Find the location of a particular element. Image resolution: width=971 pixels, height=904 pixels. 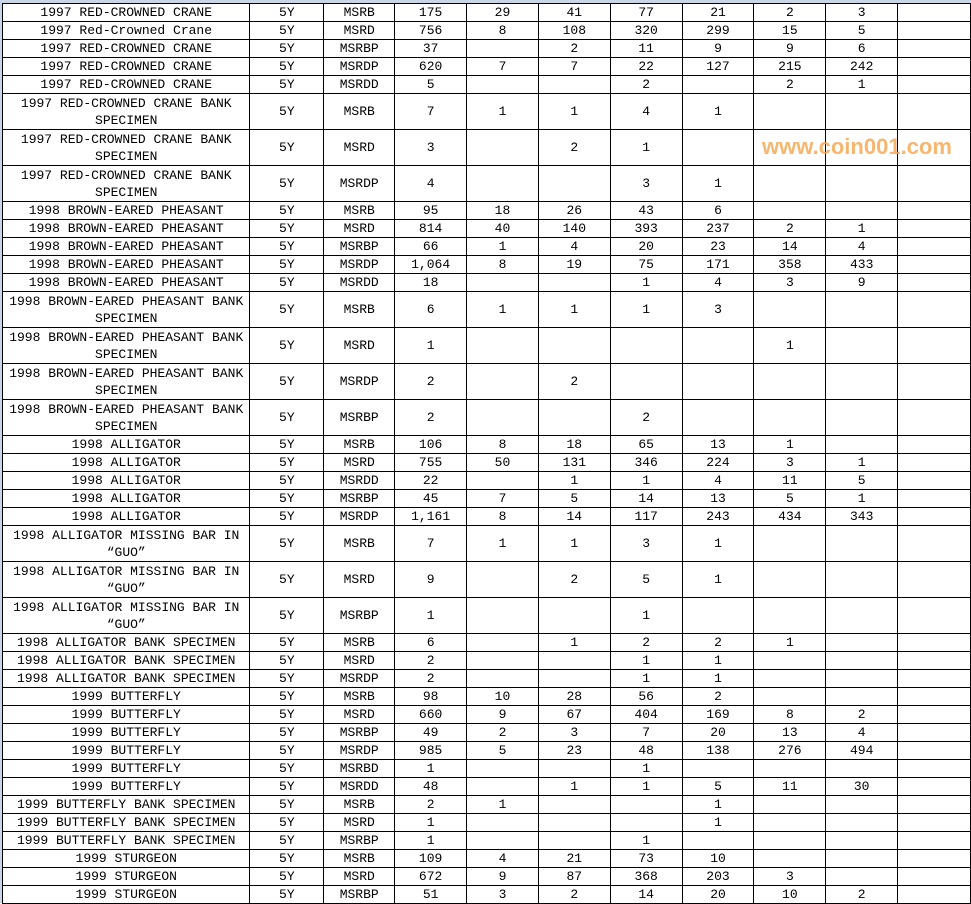

cell-grade-col-6: 30 is located at coordinates (862, 786).